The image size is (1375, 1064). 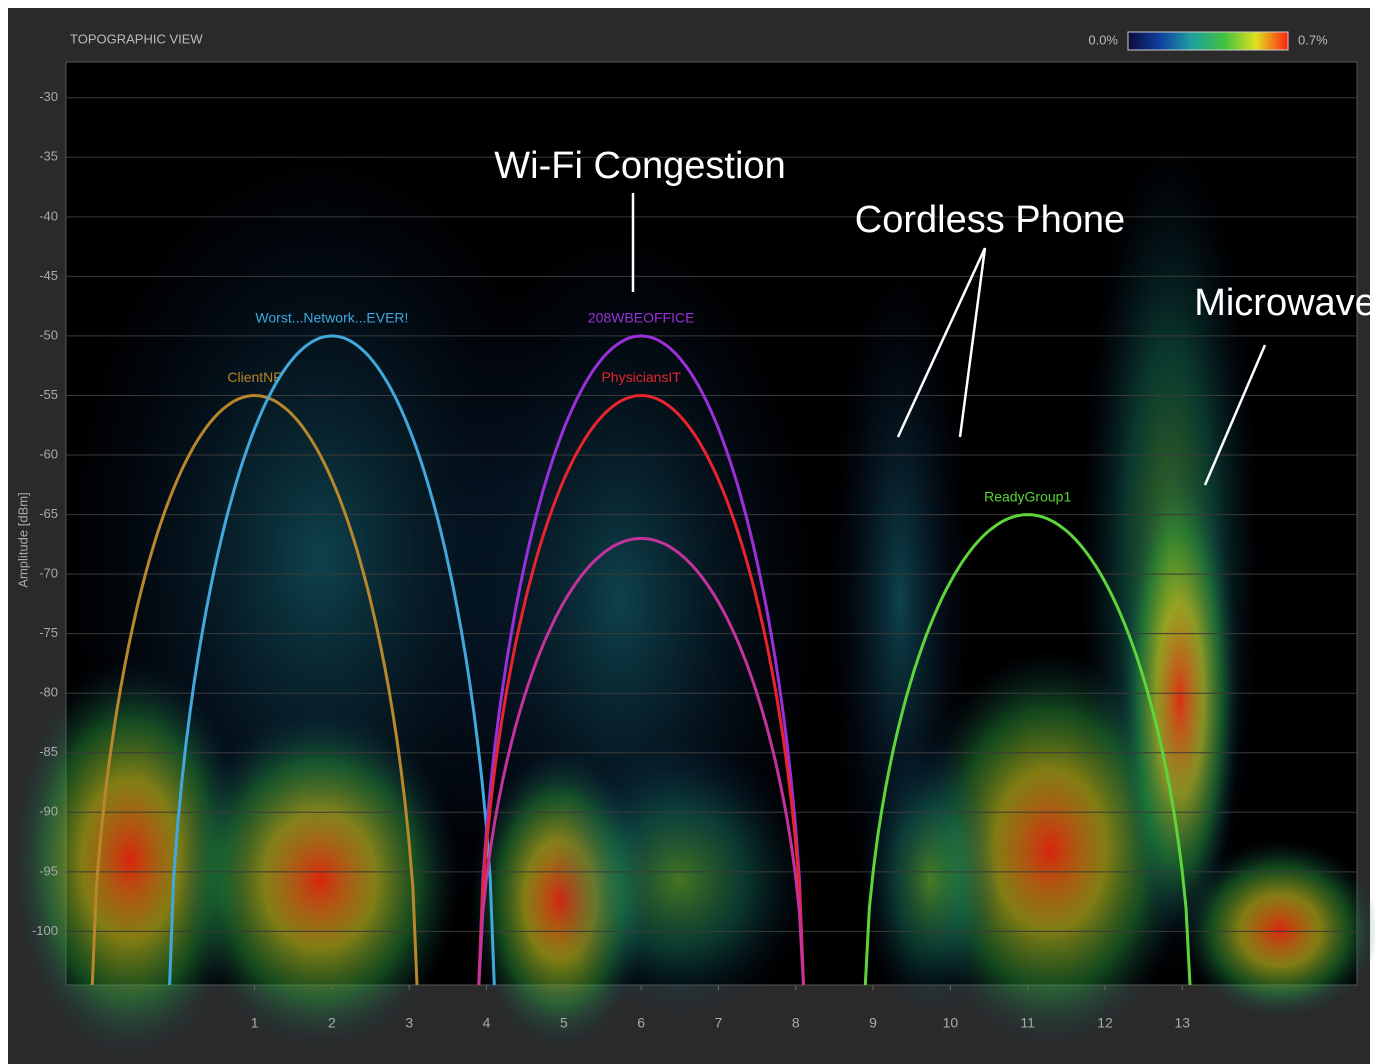 I want to click on x-tick-label: 7, so click(x=719, y=1023).